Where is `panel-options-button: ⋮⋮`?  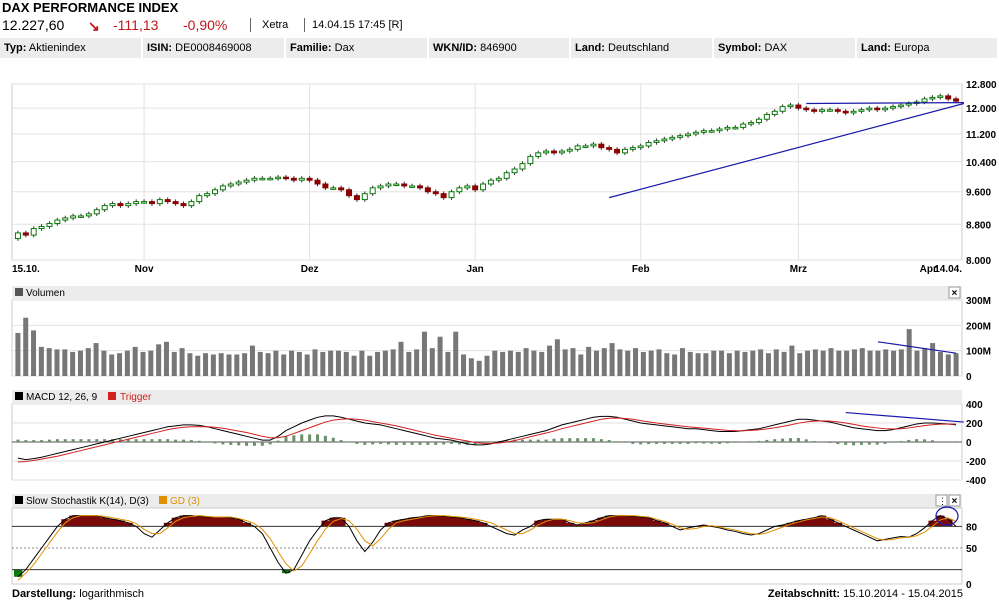
panel-options-button: ⋮⋮ is located at coordinates (945, 500).